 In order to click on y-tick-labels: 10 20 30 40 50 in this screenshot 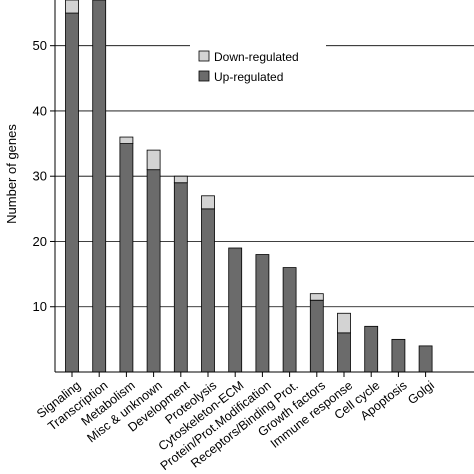, I will do `click(44, 176)`.